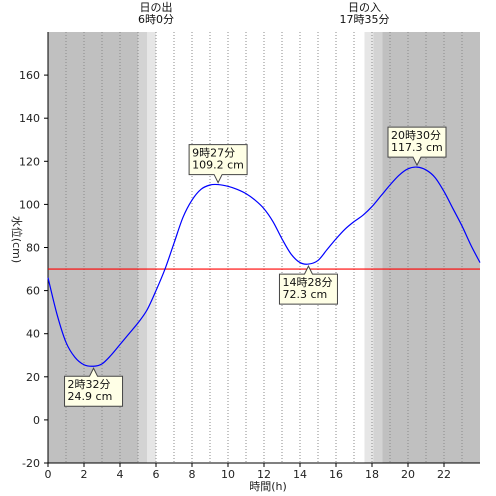  Describe the element at coordinates (156, 19) in the screenshot. I see `top-label-line: 6時0分` at that location.